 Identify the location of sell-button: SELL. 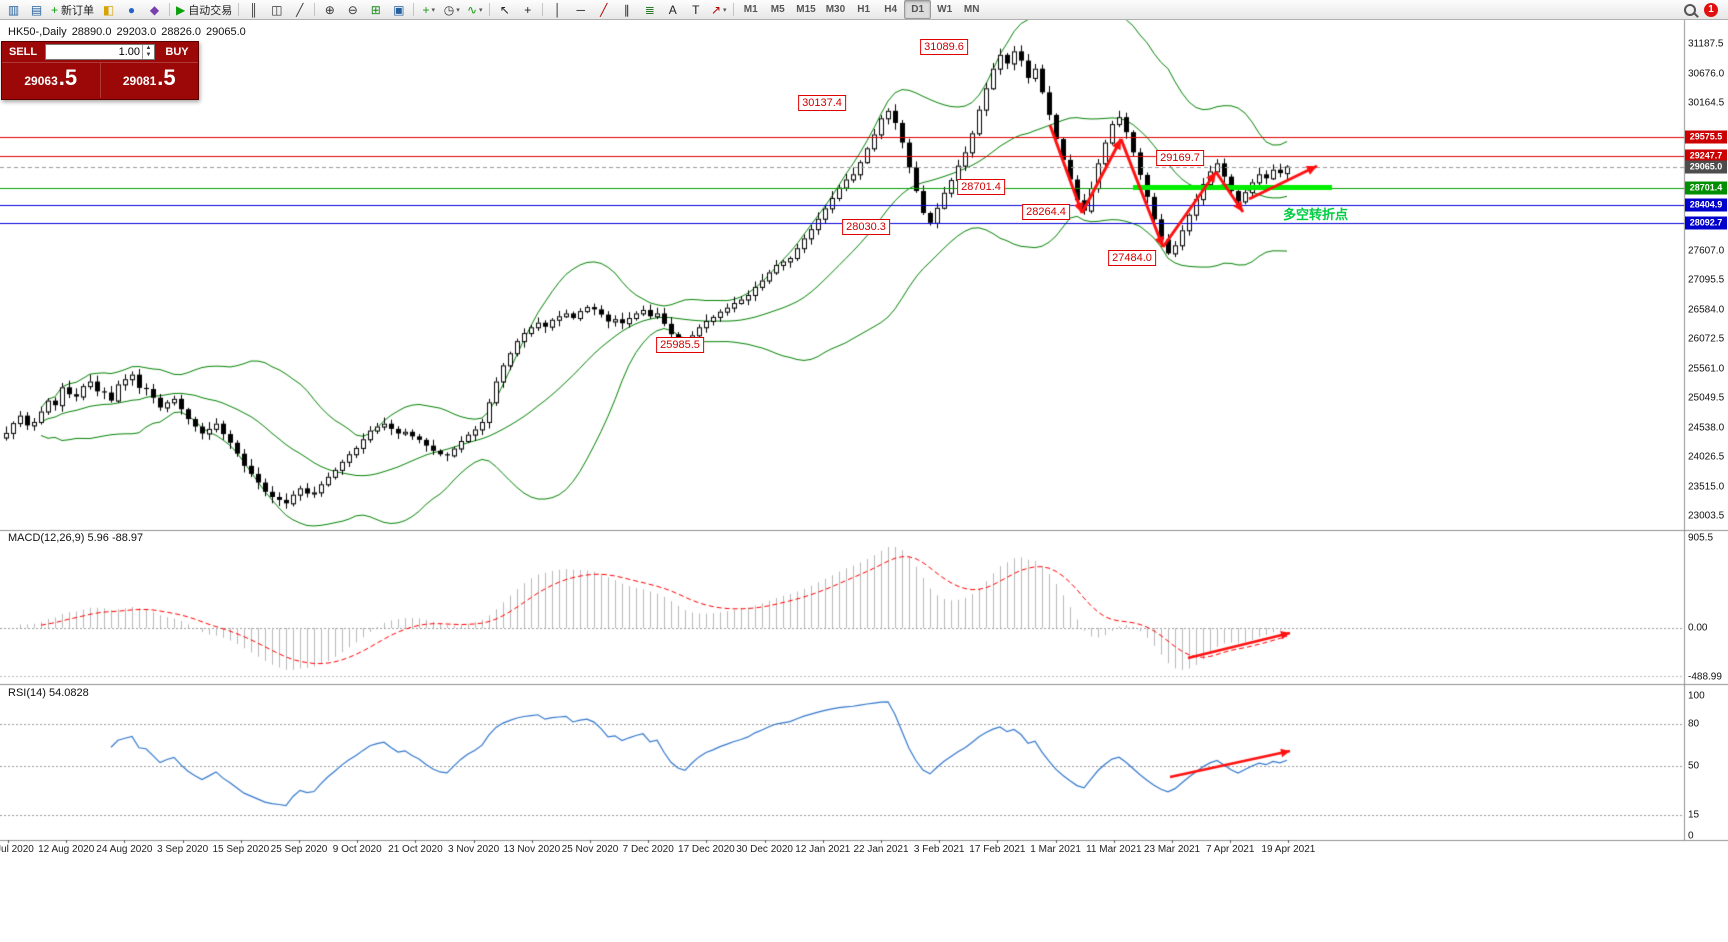
(23, 52).